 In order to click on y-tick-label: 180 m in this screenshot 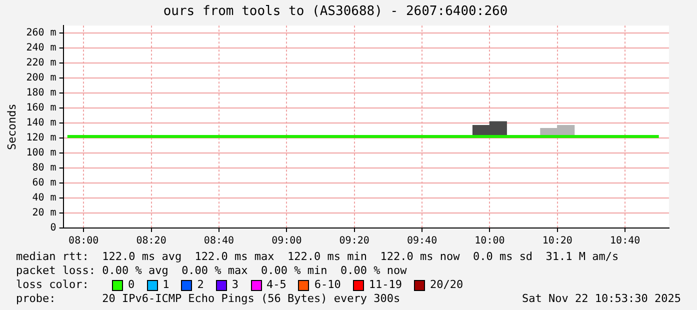, I will do `click(41, 93)`.